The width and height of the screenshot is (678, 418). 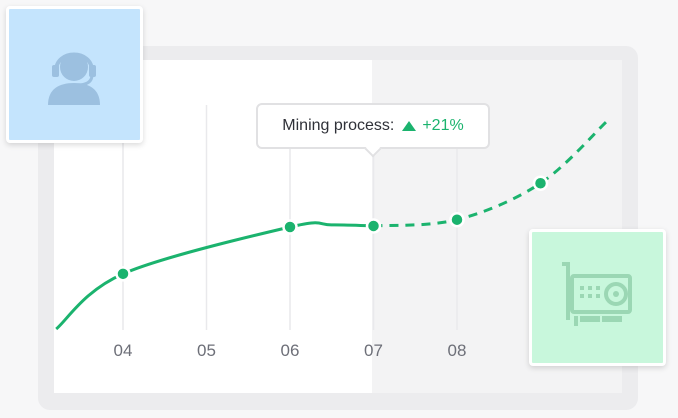 What do you see at coordinates (373, 350) in the screenshot?
I see `x-tick-label: 07` at bounding box center [373, 350].